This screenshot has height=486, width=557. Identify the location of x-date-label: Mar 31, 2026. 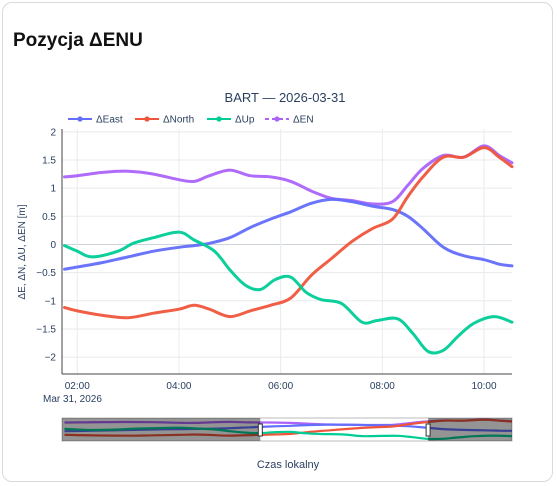
(72, 399).